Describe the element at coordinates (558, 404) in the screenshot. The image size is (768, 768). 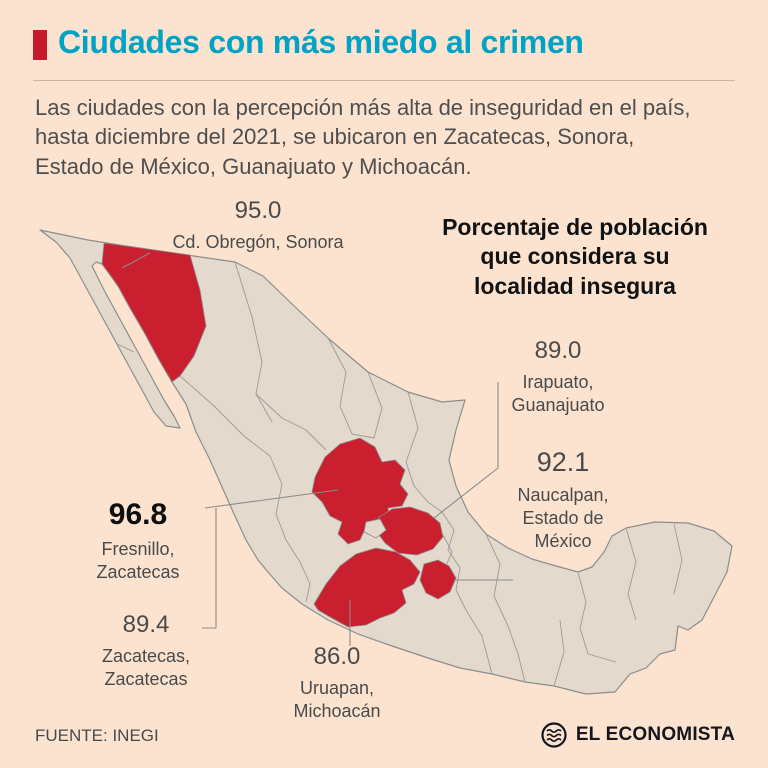
I see `callout-place: Guanajuato` at that location.